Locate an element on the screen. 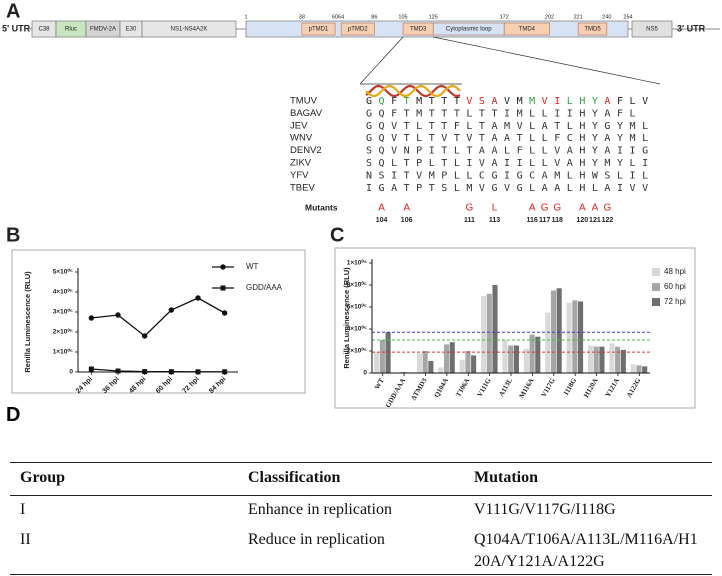 Image resolution: width=722 pixels, height=576 pixels. species-name: TBEV is located at coordinates (302, 187).